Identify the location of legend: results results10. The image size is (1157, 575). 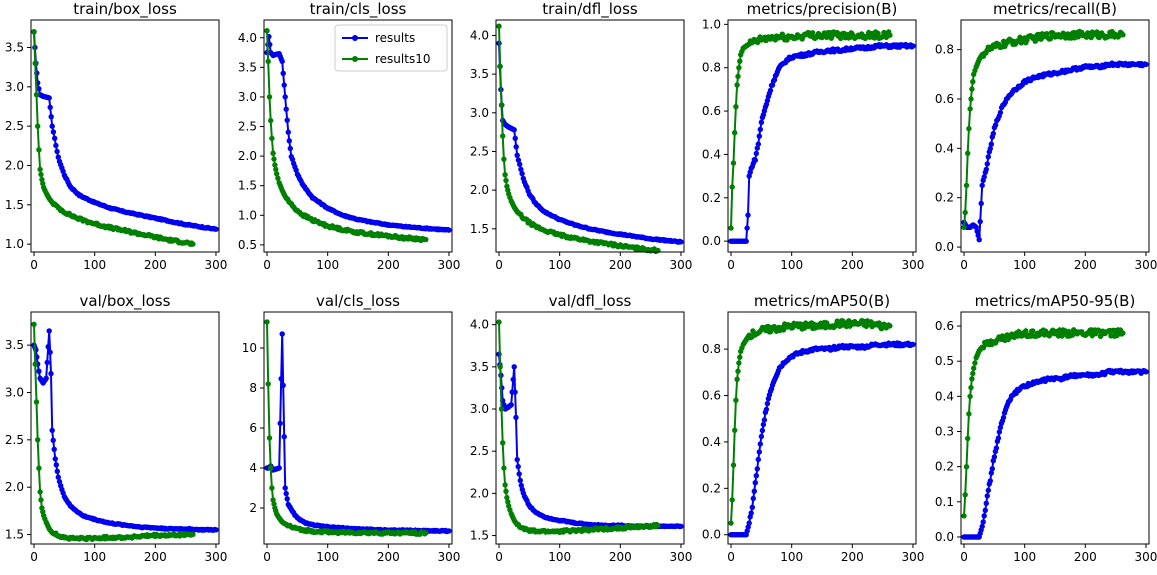
(391, 48).